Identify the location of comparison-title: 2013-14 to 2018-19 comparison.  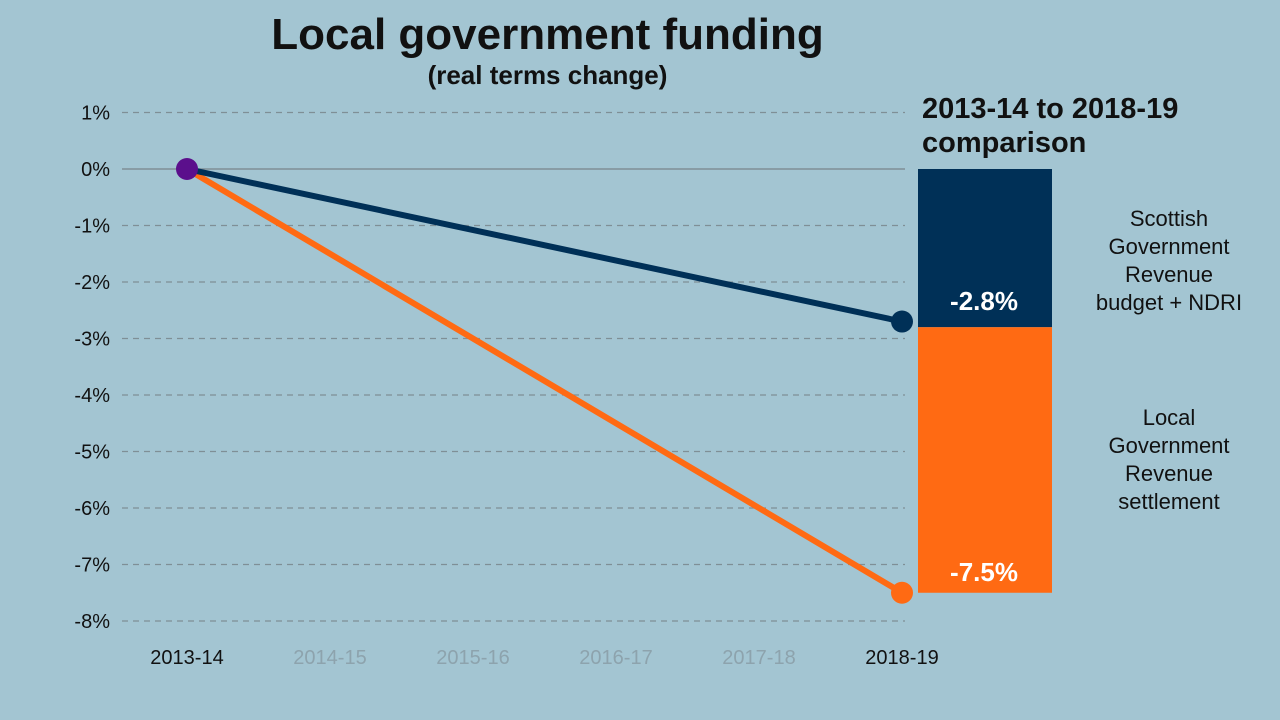
(1092, 126).